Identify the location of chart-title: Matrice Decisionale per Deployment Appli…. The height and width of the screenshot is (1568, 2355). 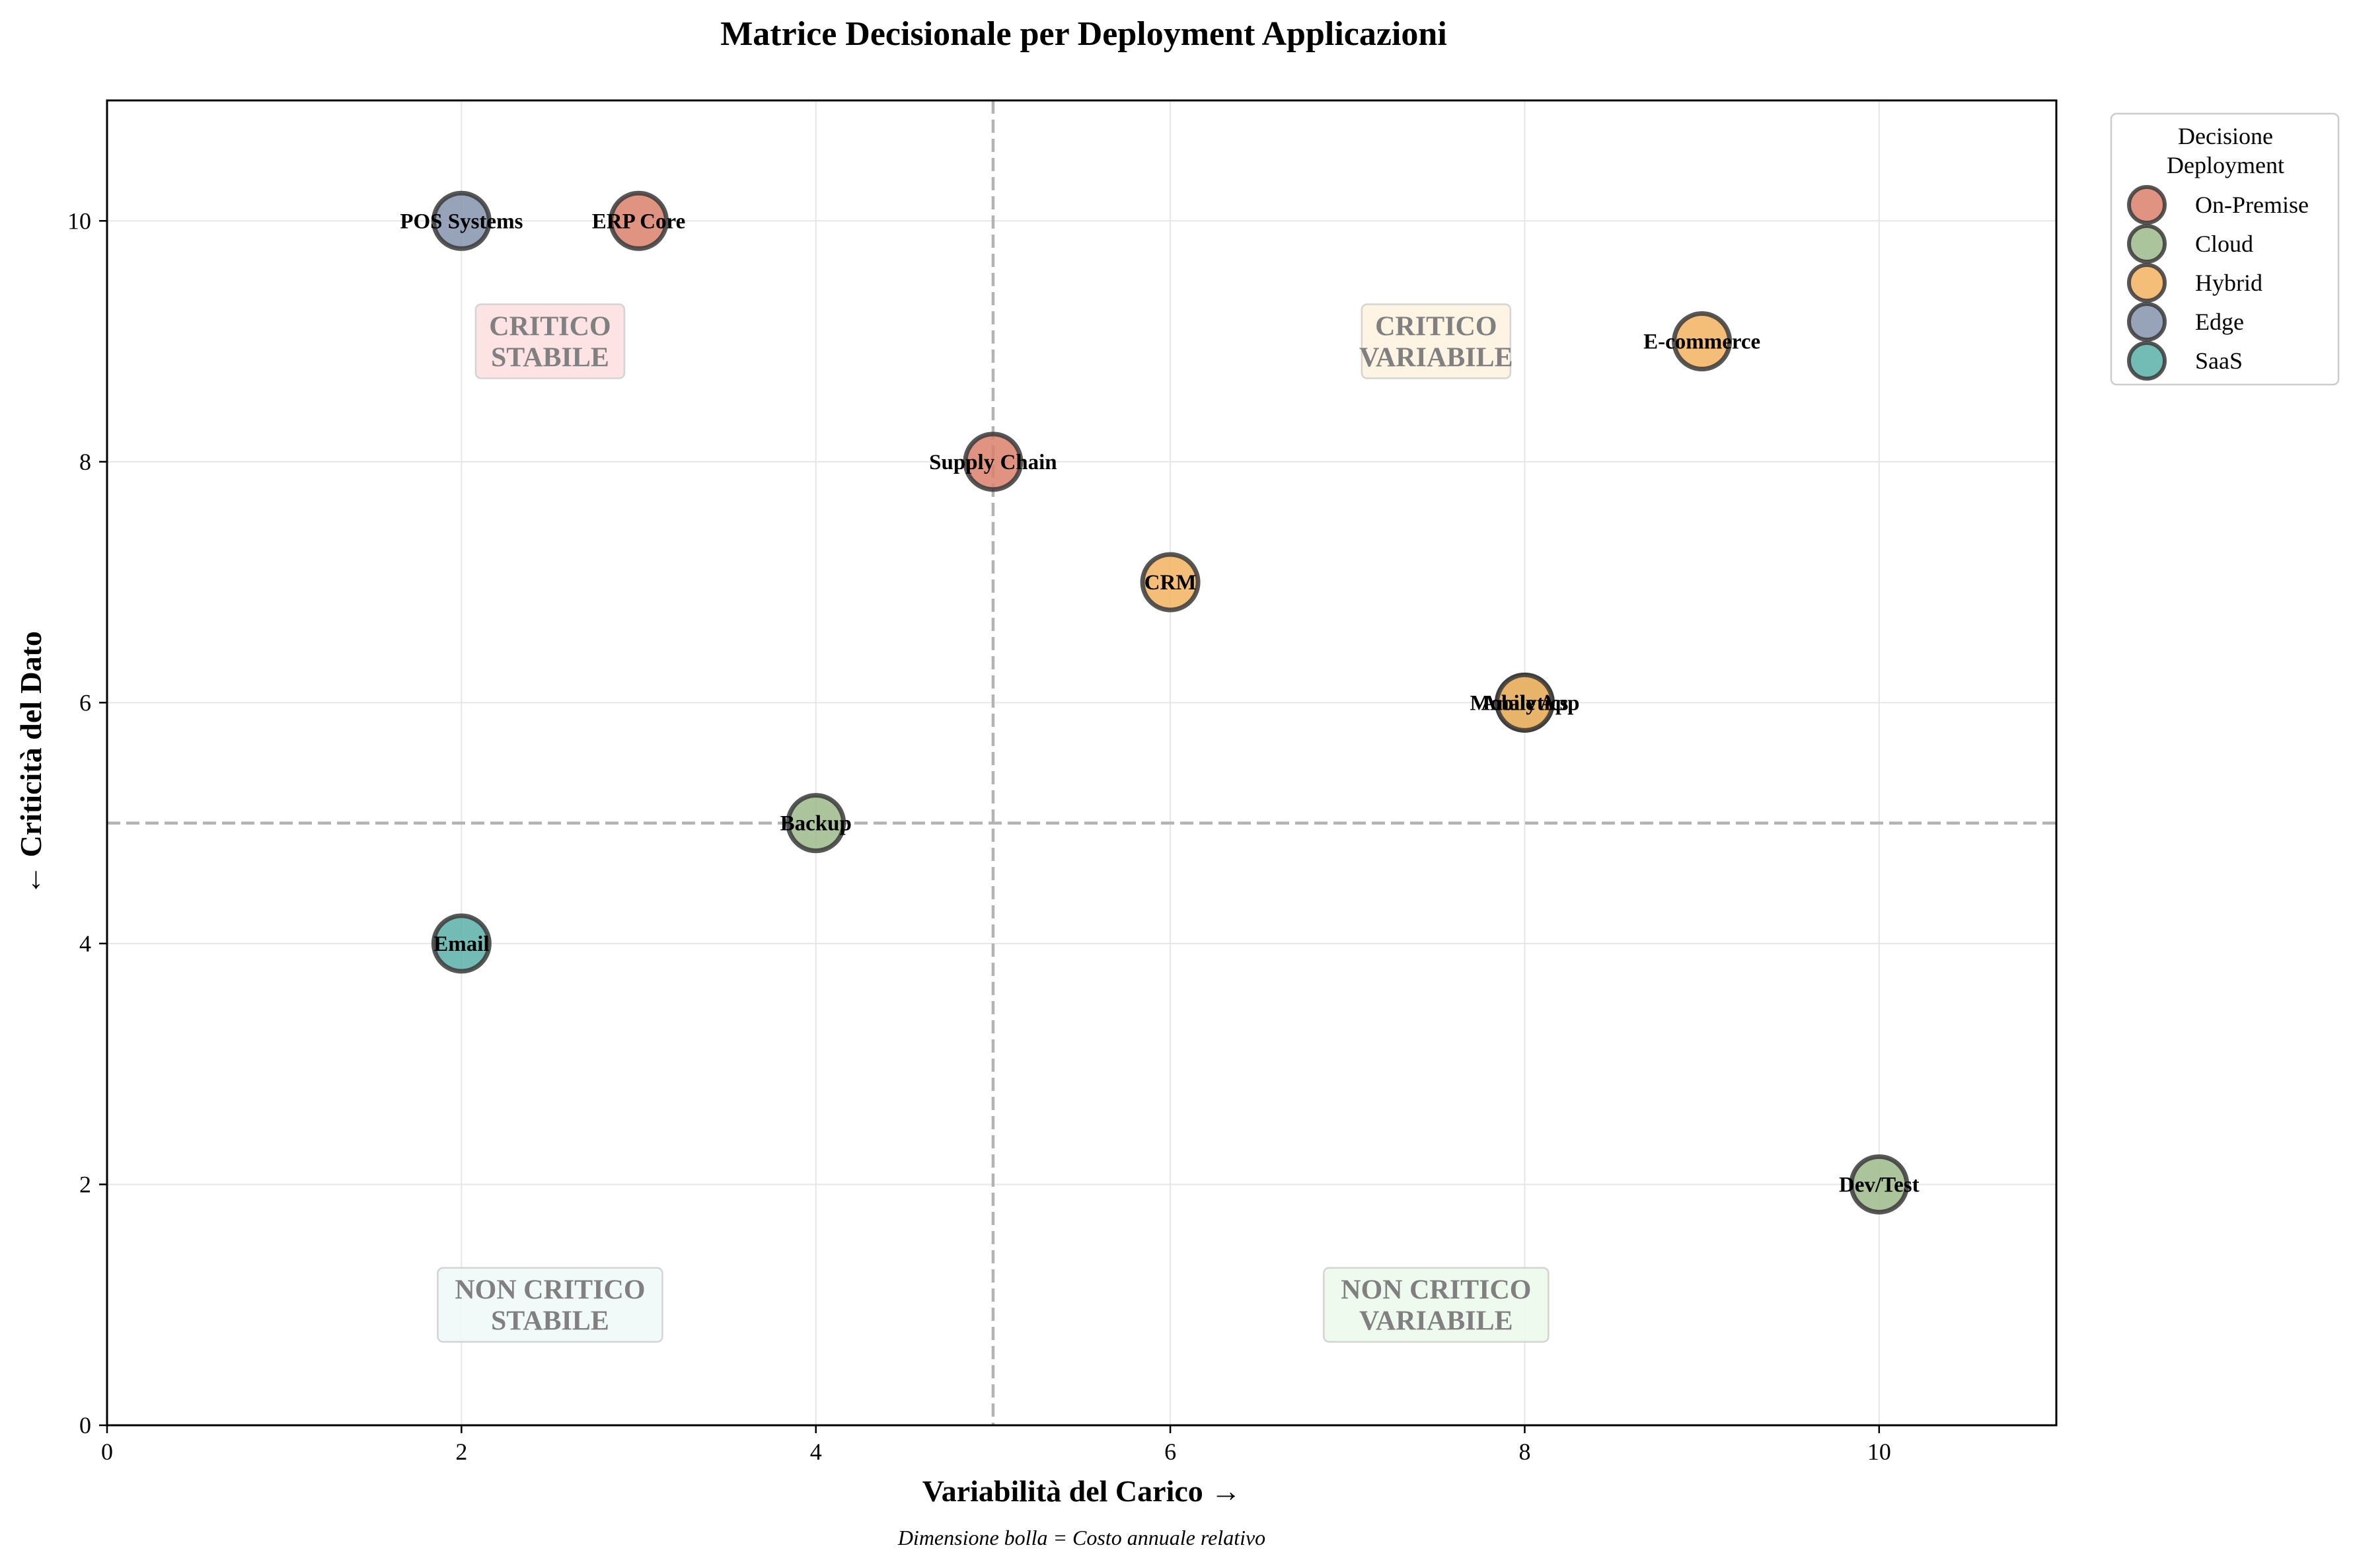
(1084, 34).